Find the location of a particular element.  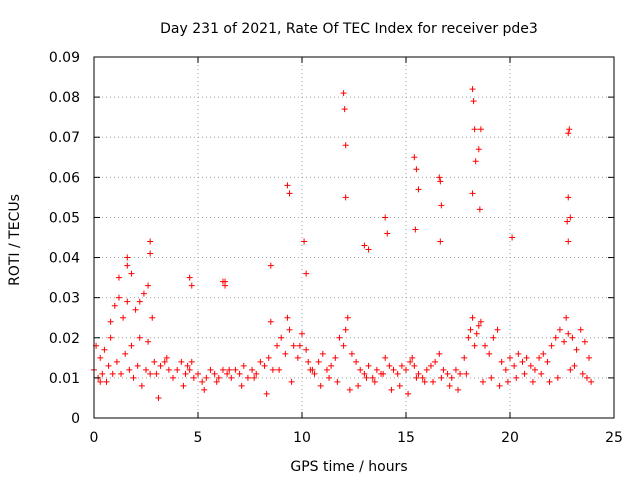

x-tick-label: 0 is located at coordinates (94, 438).